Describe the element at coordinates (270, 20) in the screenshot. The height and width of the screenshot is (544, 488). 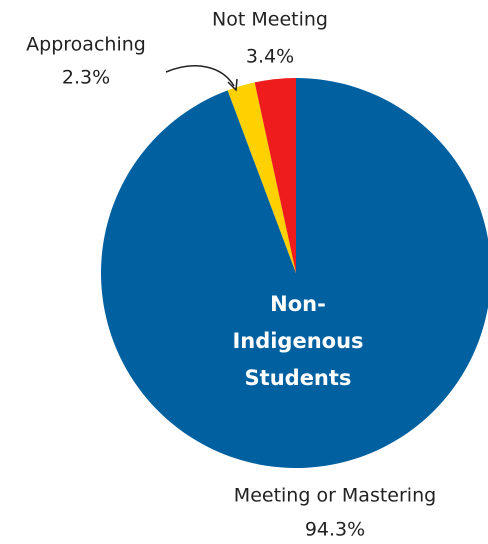
I see `slice-label: Not Meeting` at that location.